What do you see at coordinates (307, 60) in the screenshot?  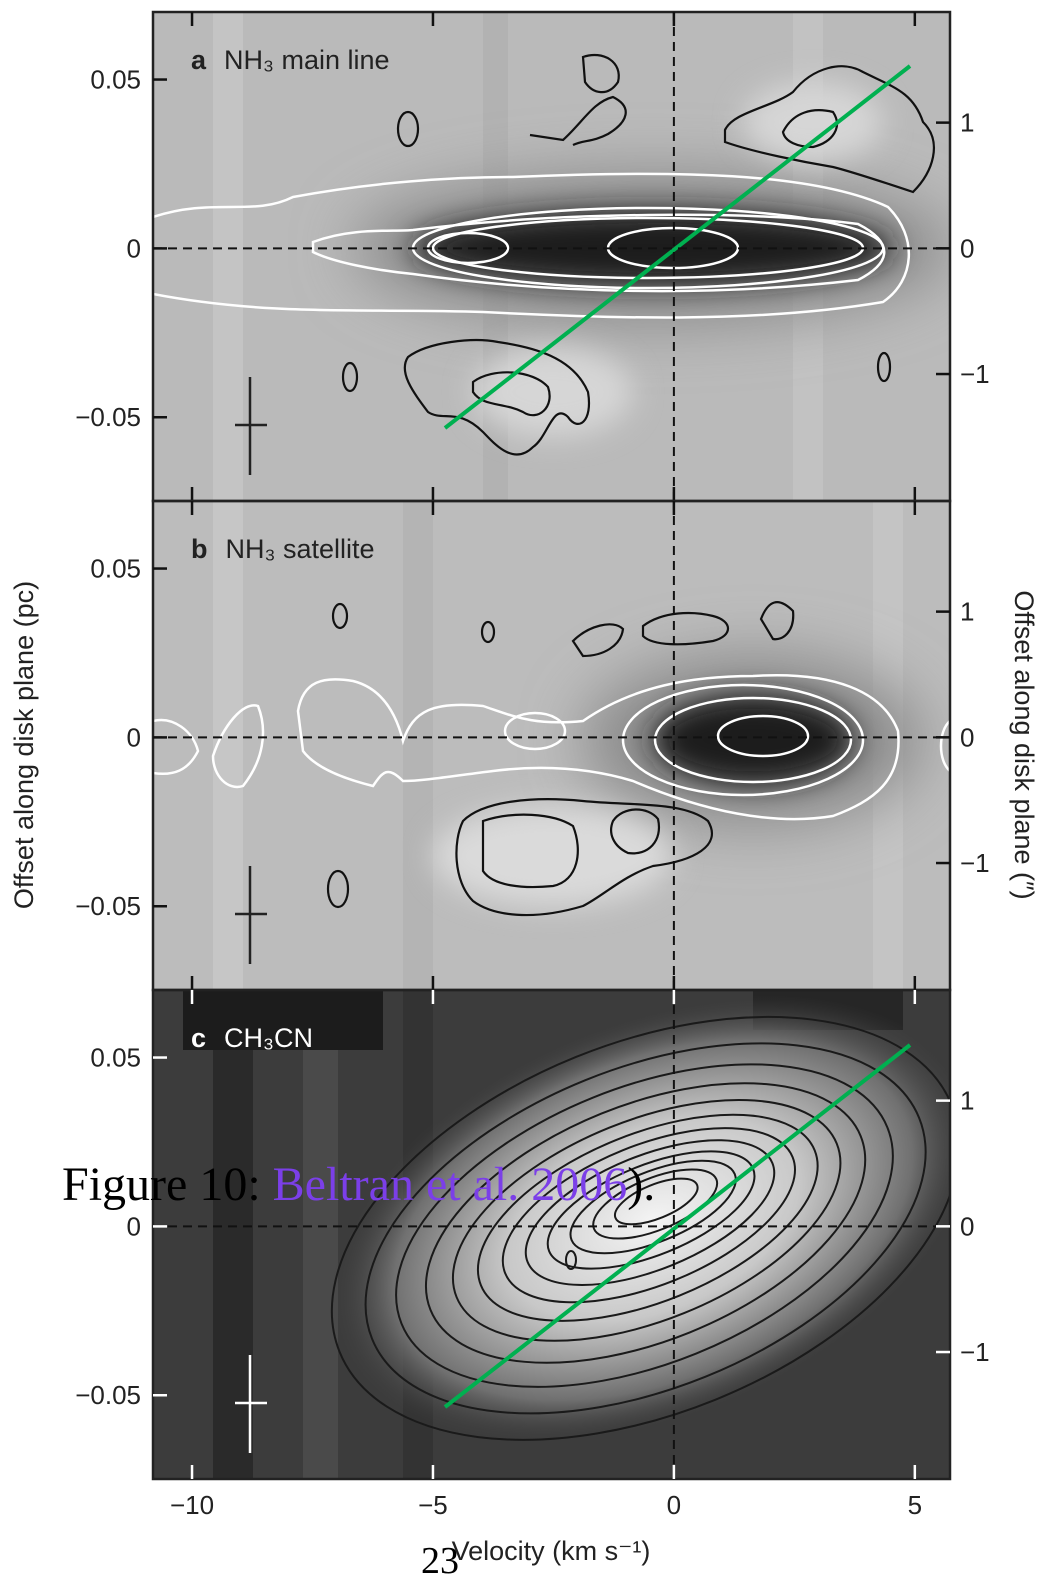 I see `panel-title: NH₃ main line` at bounding box center [307, 60].